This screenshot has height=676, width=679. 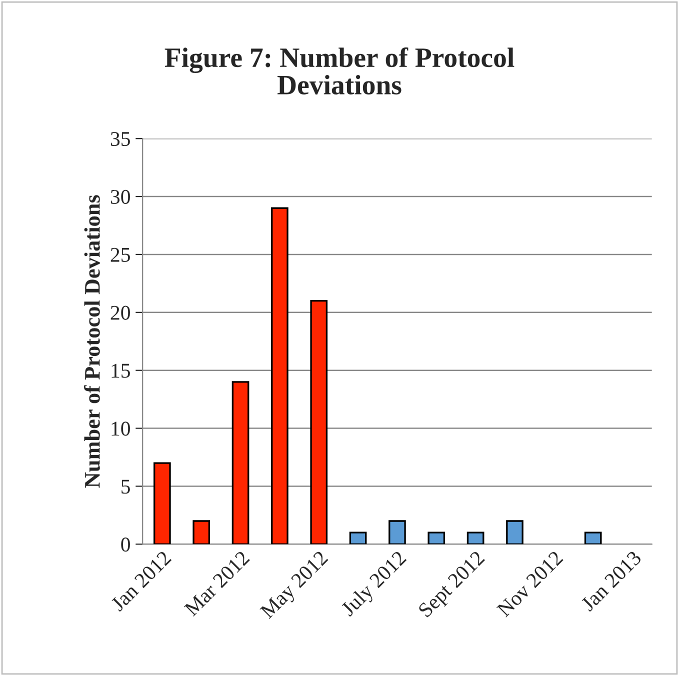 I want to click on y-tick-label: 15, so click(x=121, y=371).